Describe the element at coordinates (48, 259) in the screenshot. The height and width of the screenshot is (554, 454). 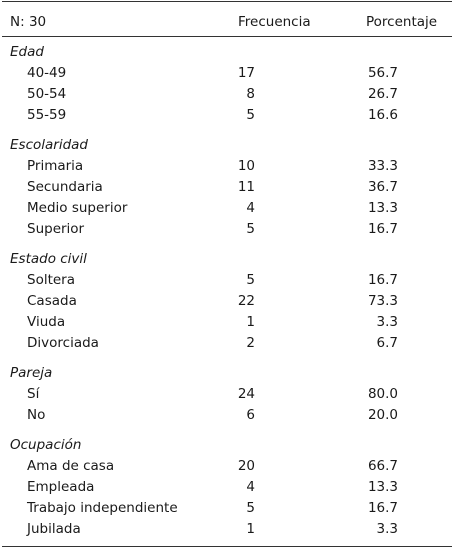
I see `section-title: Estado civil` at that location.